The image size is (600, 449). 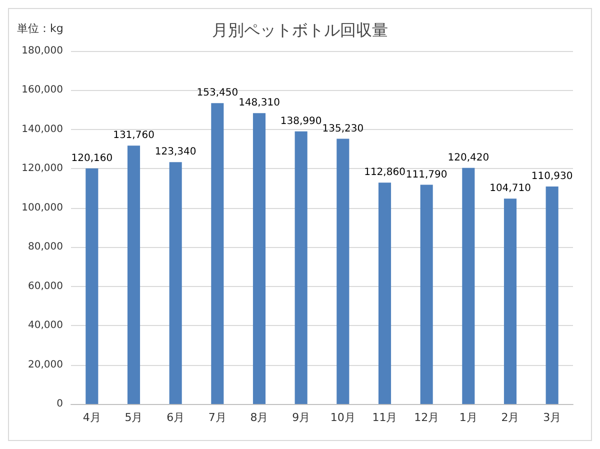 What do you see at coordinates (59, 404) in the screenshot?
I see `y-tick-label: 0` at bounding box center [59, 404].